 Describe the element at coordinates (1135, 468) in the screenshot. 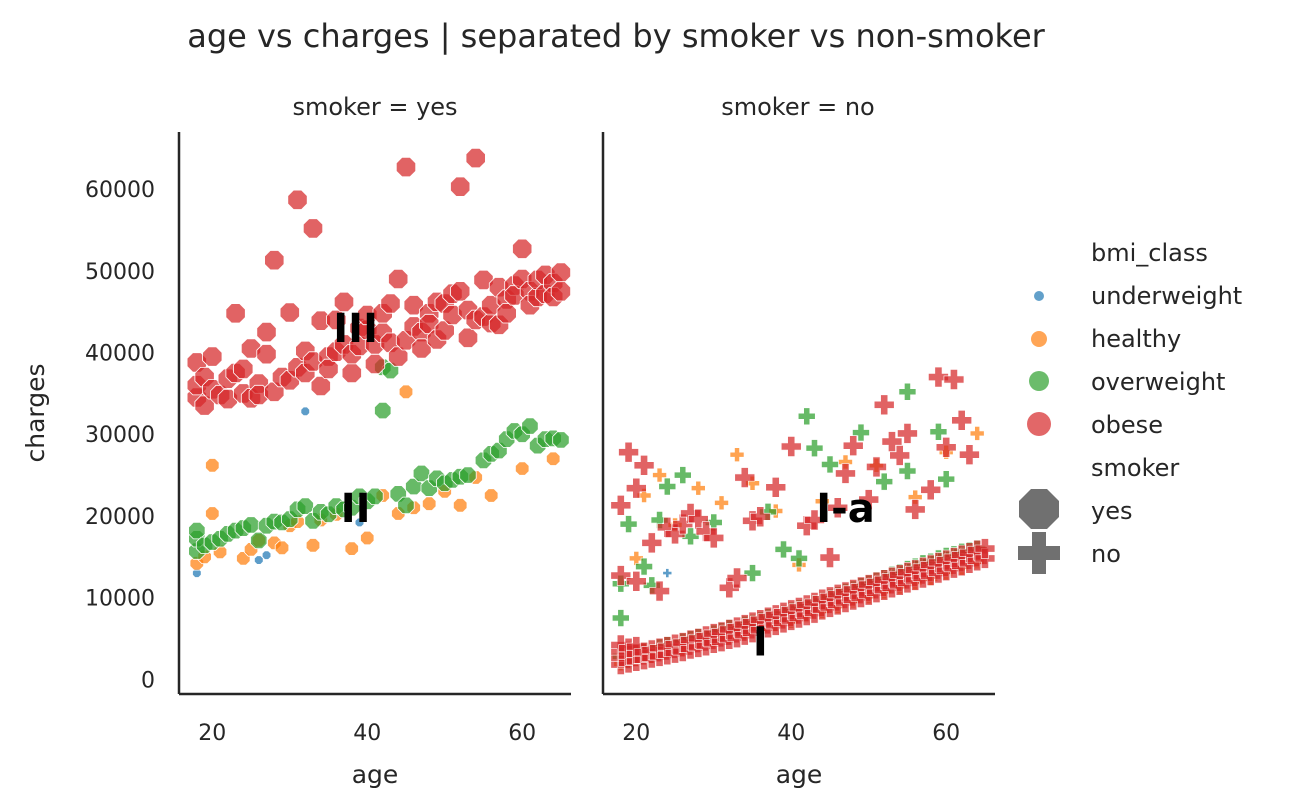

I see `legend-title-smoker: smoker` at that location.